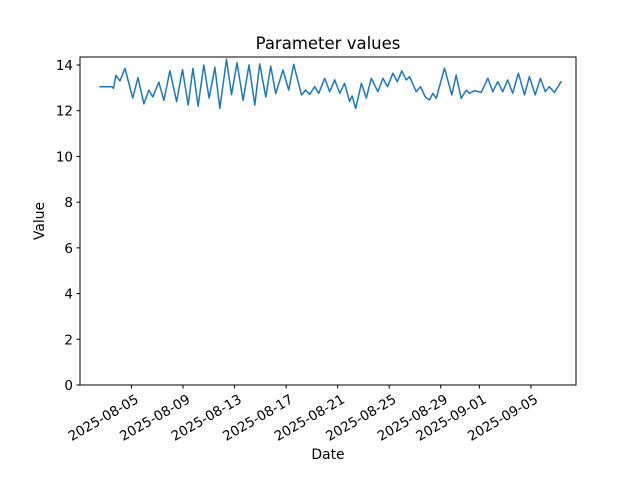 Image resolution: width=640 pixels, height=480 pixels. I want to click on chart-title: Parameter values, so click(328, 43).